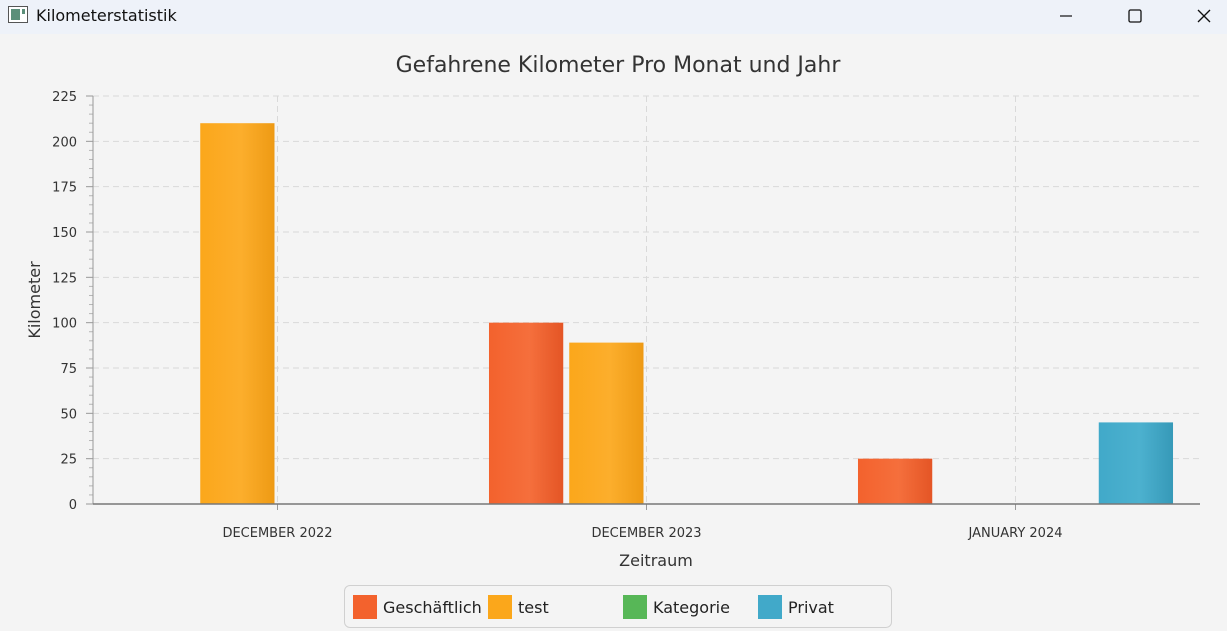  I want to click on y-tick-label: 25, so click(68, 460).